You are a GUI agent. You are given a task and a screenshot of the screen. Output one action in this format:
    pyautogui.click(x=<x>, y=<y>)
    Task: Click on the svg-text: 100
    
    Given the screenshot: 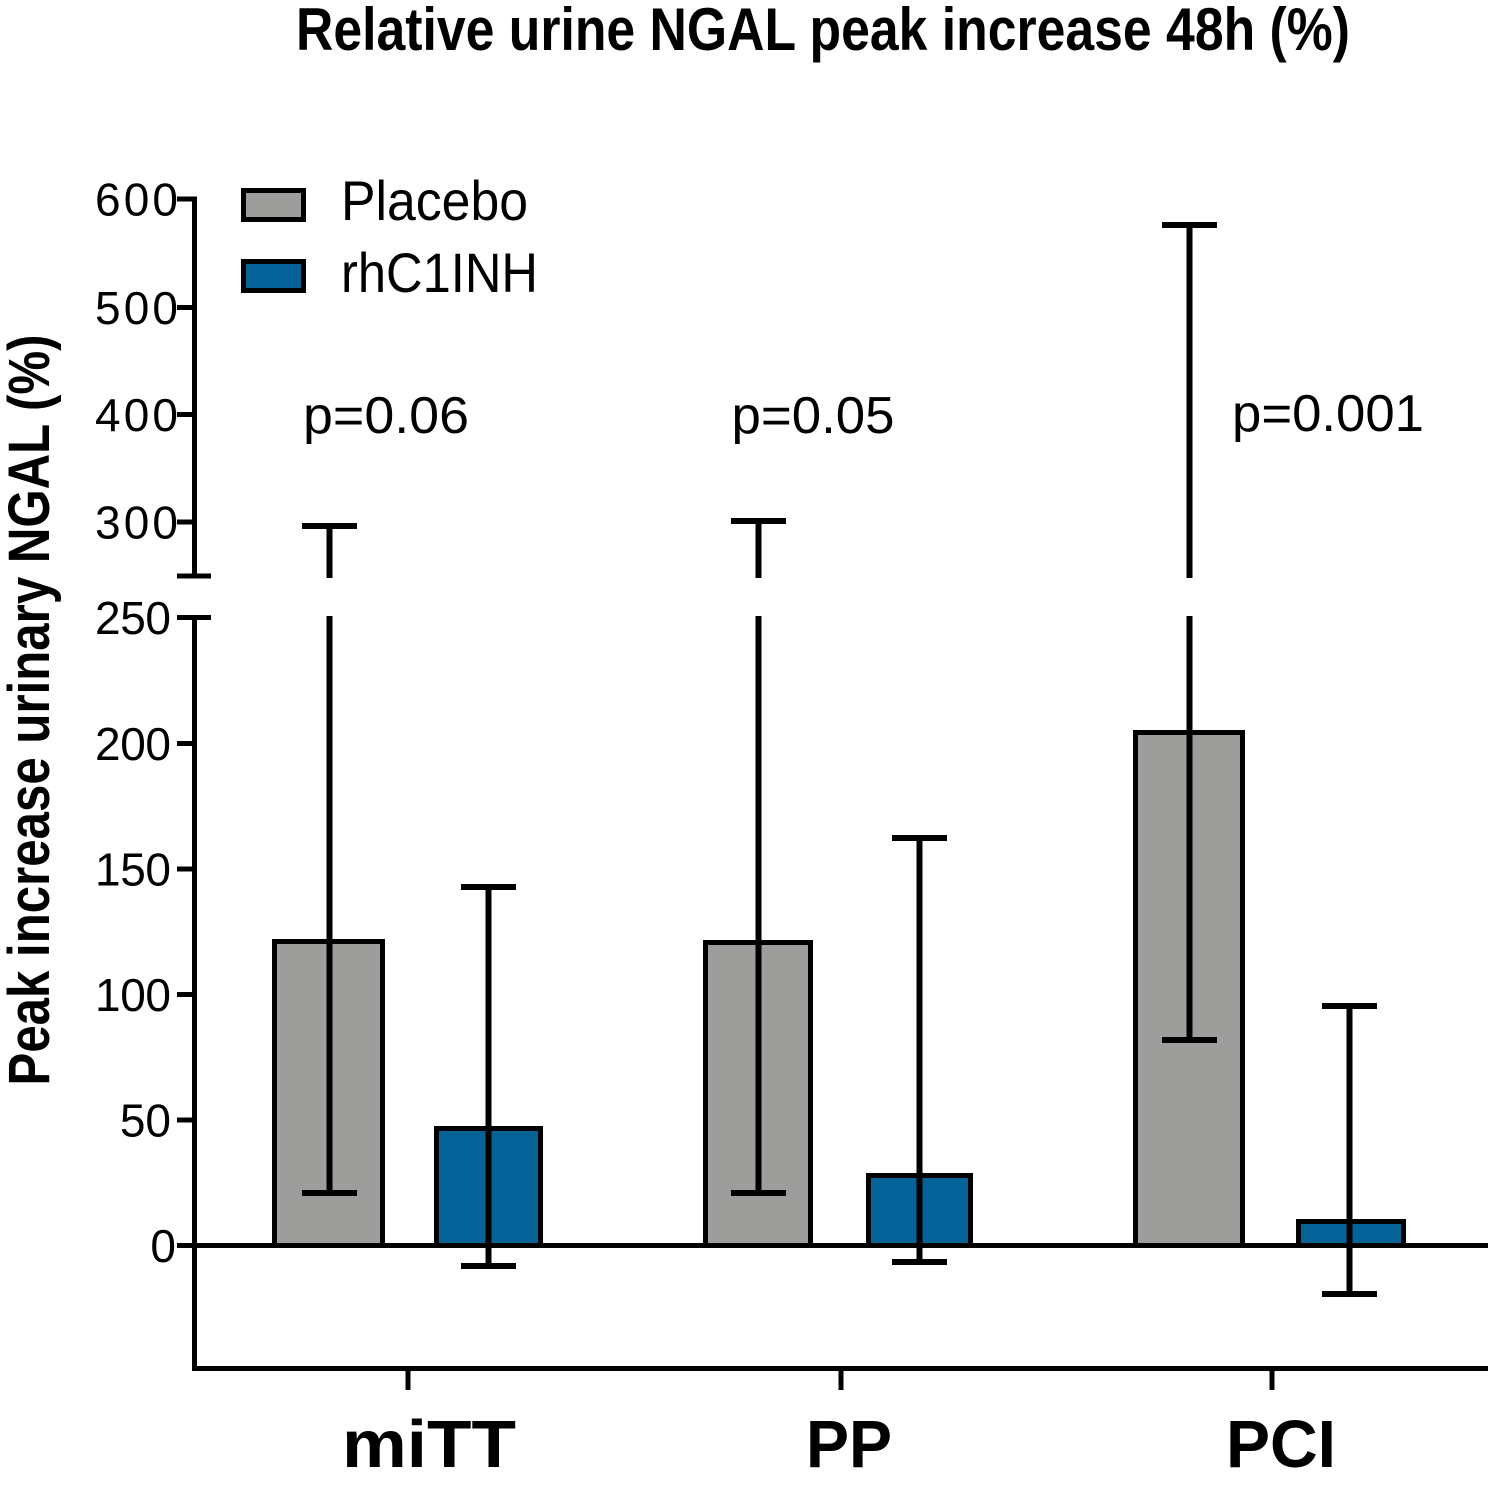 What is the action you would take?
    pyautogui.click(x=133, y=995)
    